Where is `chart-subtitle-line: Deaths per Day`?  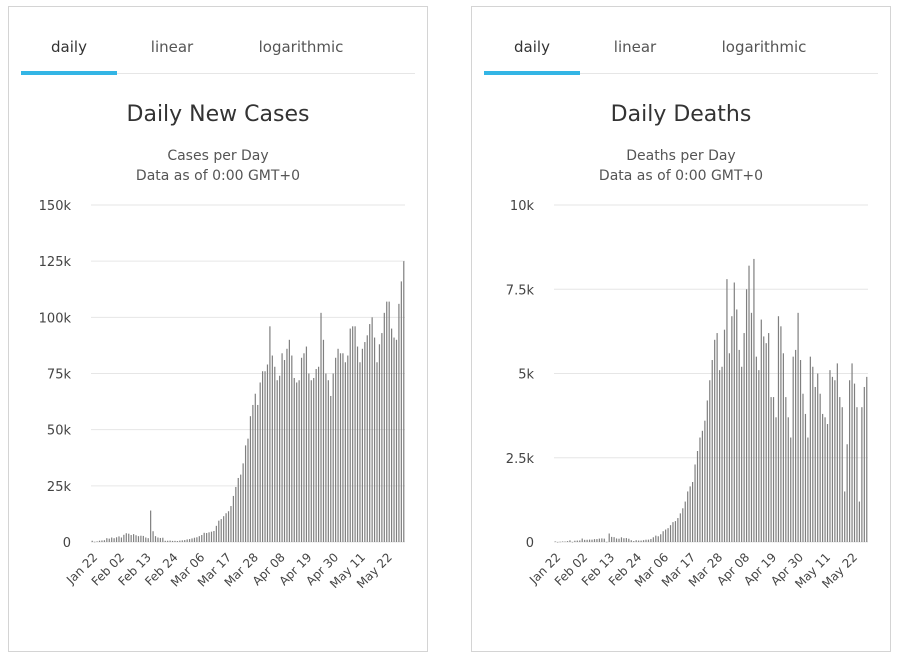
chart-subtitle-line: Deaths per Day is located at coordinates (681, 156).